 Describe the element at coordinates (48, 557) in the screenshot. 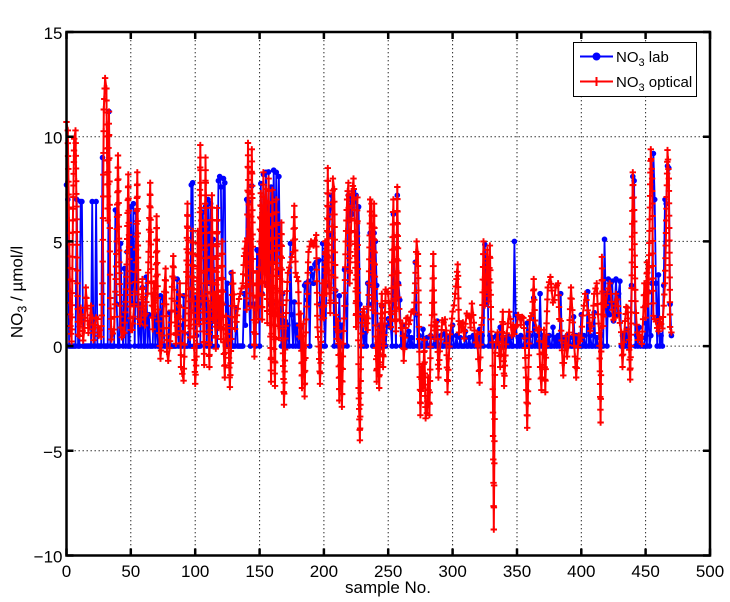

I see `svg-text: −10` at that location.